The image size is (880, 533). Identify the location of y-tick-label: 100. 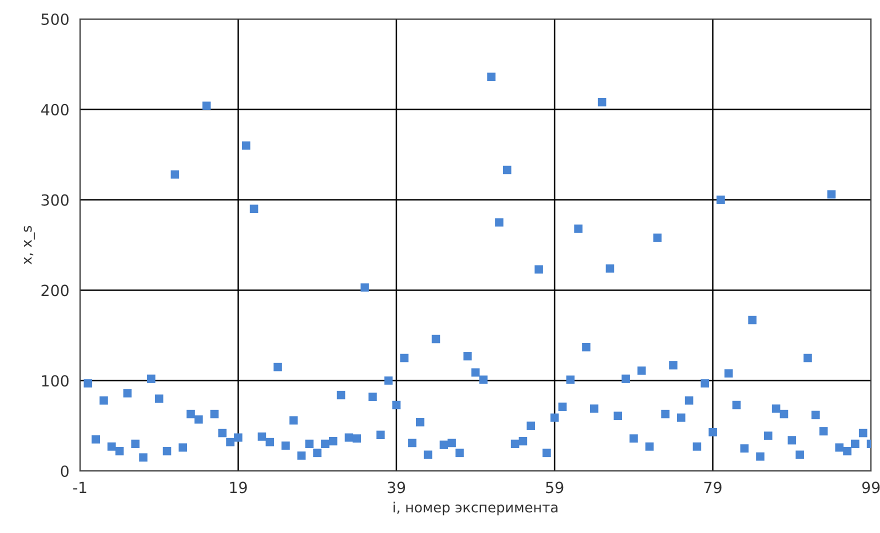
(55, 381).